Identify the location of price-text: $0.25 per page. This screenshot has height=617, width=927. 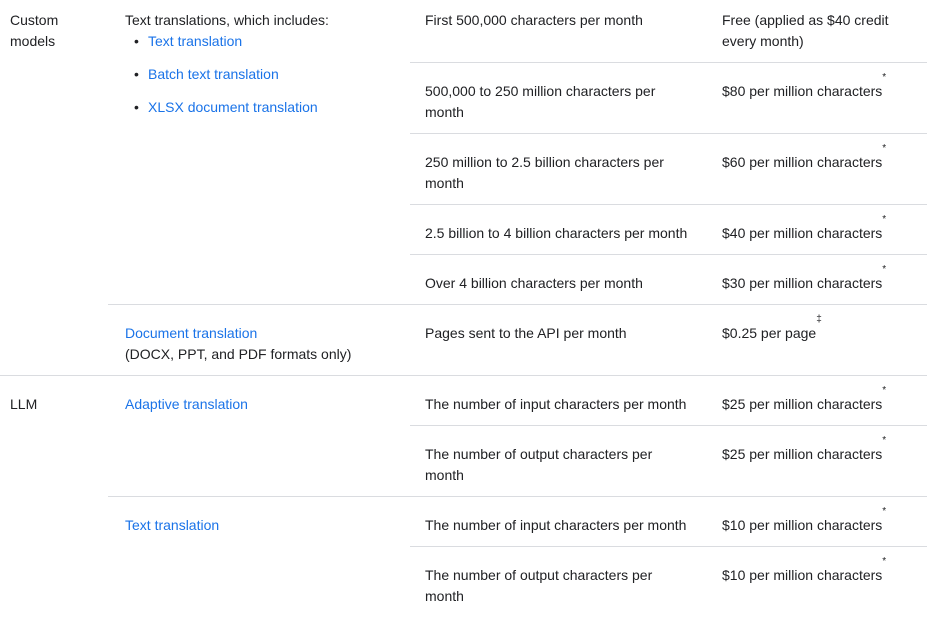
(769, 333).